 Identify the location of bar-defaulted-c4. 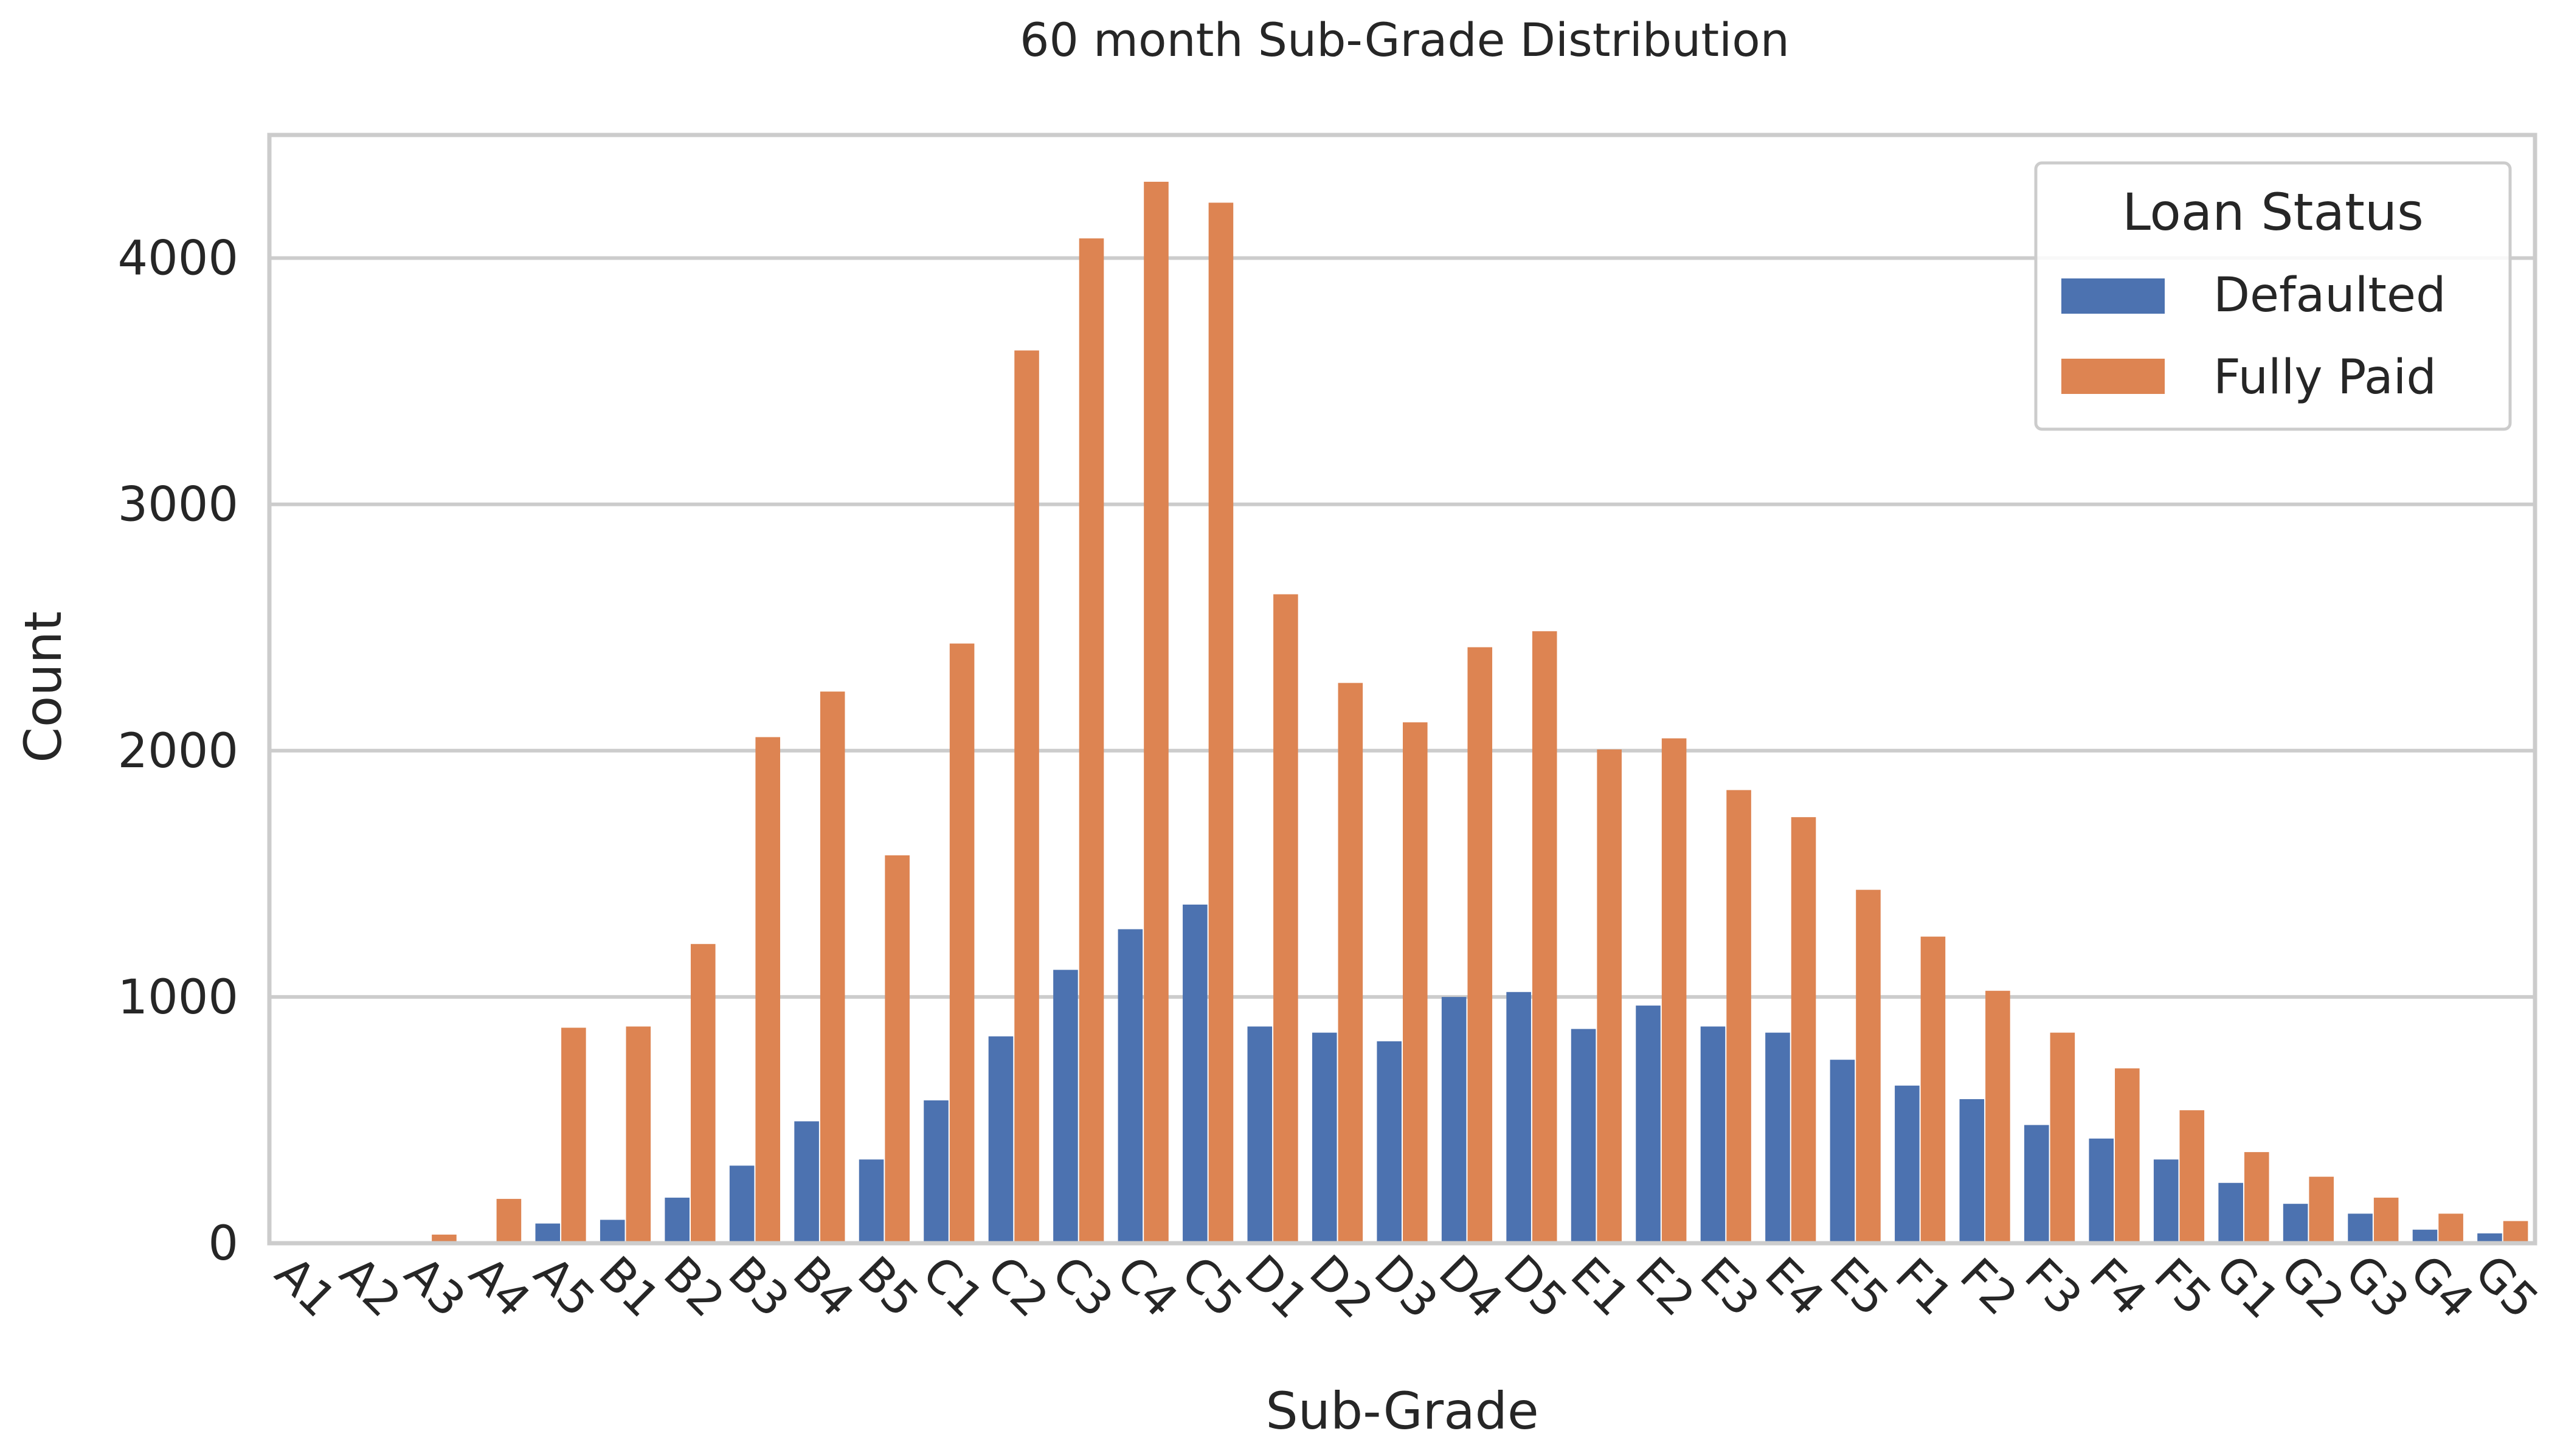
(1130, 1086).